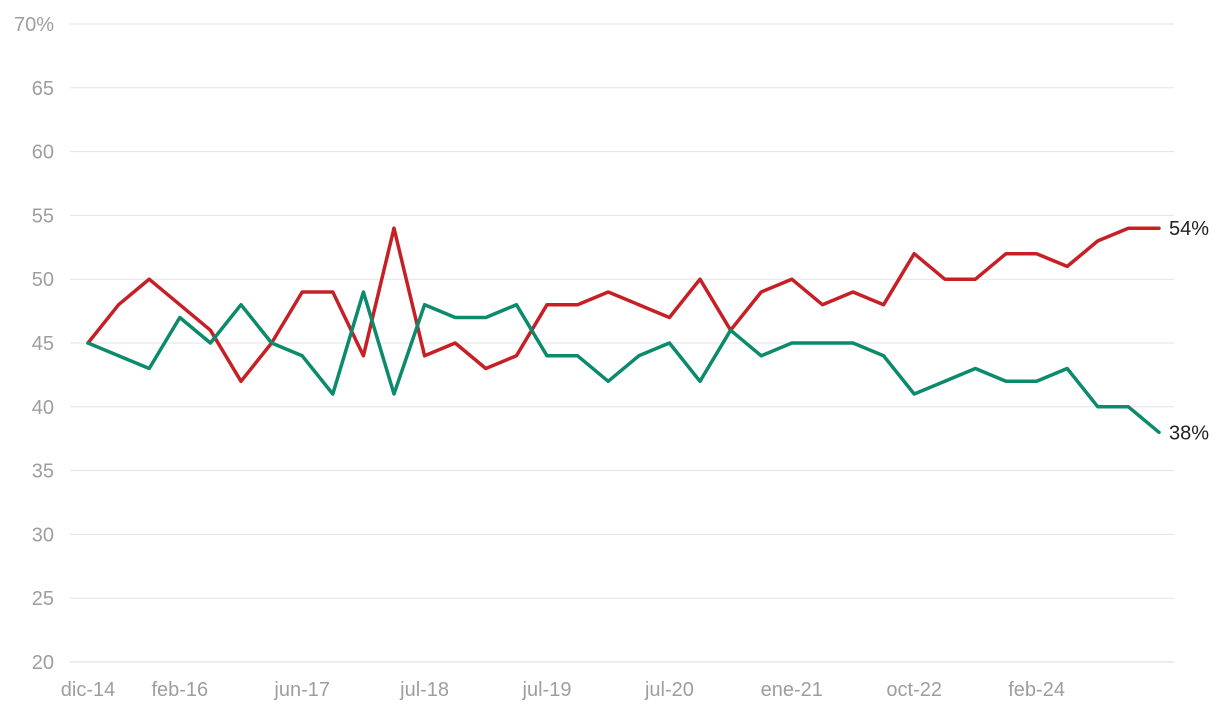 The image size is (1220, 712). What do you see at coordinates (914, 690) in the screenshot?
I see `x-tick-label: oct-22` at bounding box center [914, 690].